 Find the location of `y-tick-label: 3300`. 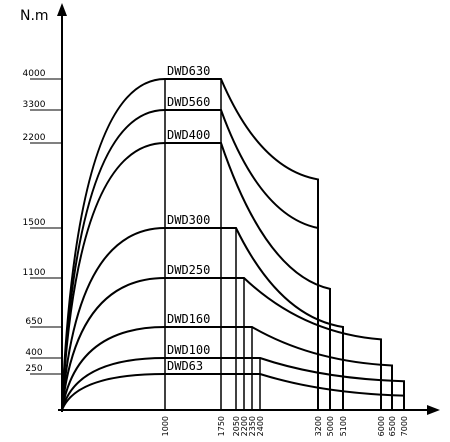

y-tick-label: 3300 is located at coordinates (34, 105).